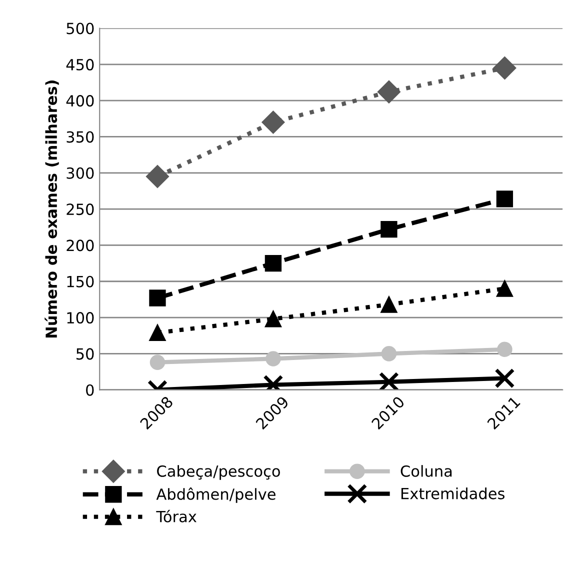  What do you see at coordinates (80, 137) in the screenshot?
I see `y-tick-label: 350` at bounding box center [80, 137].